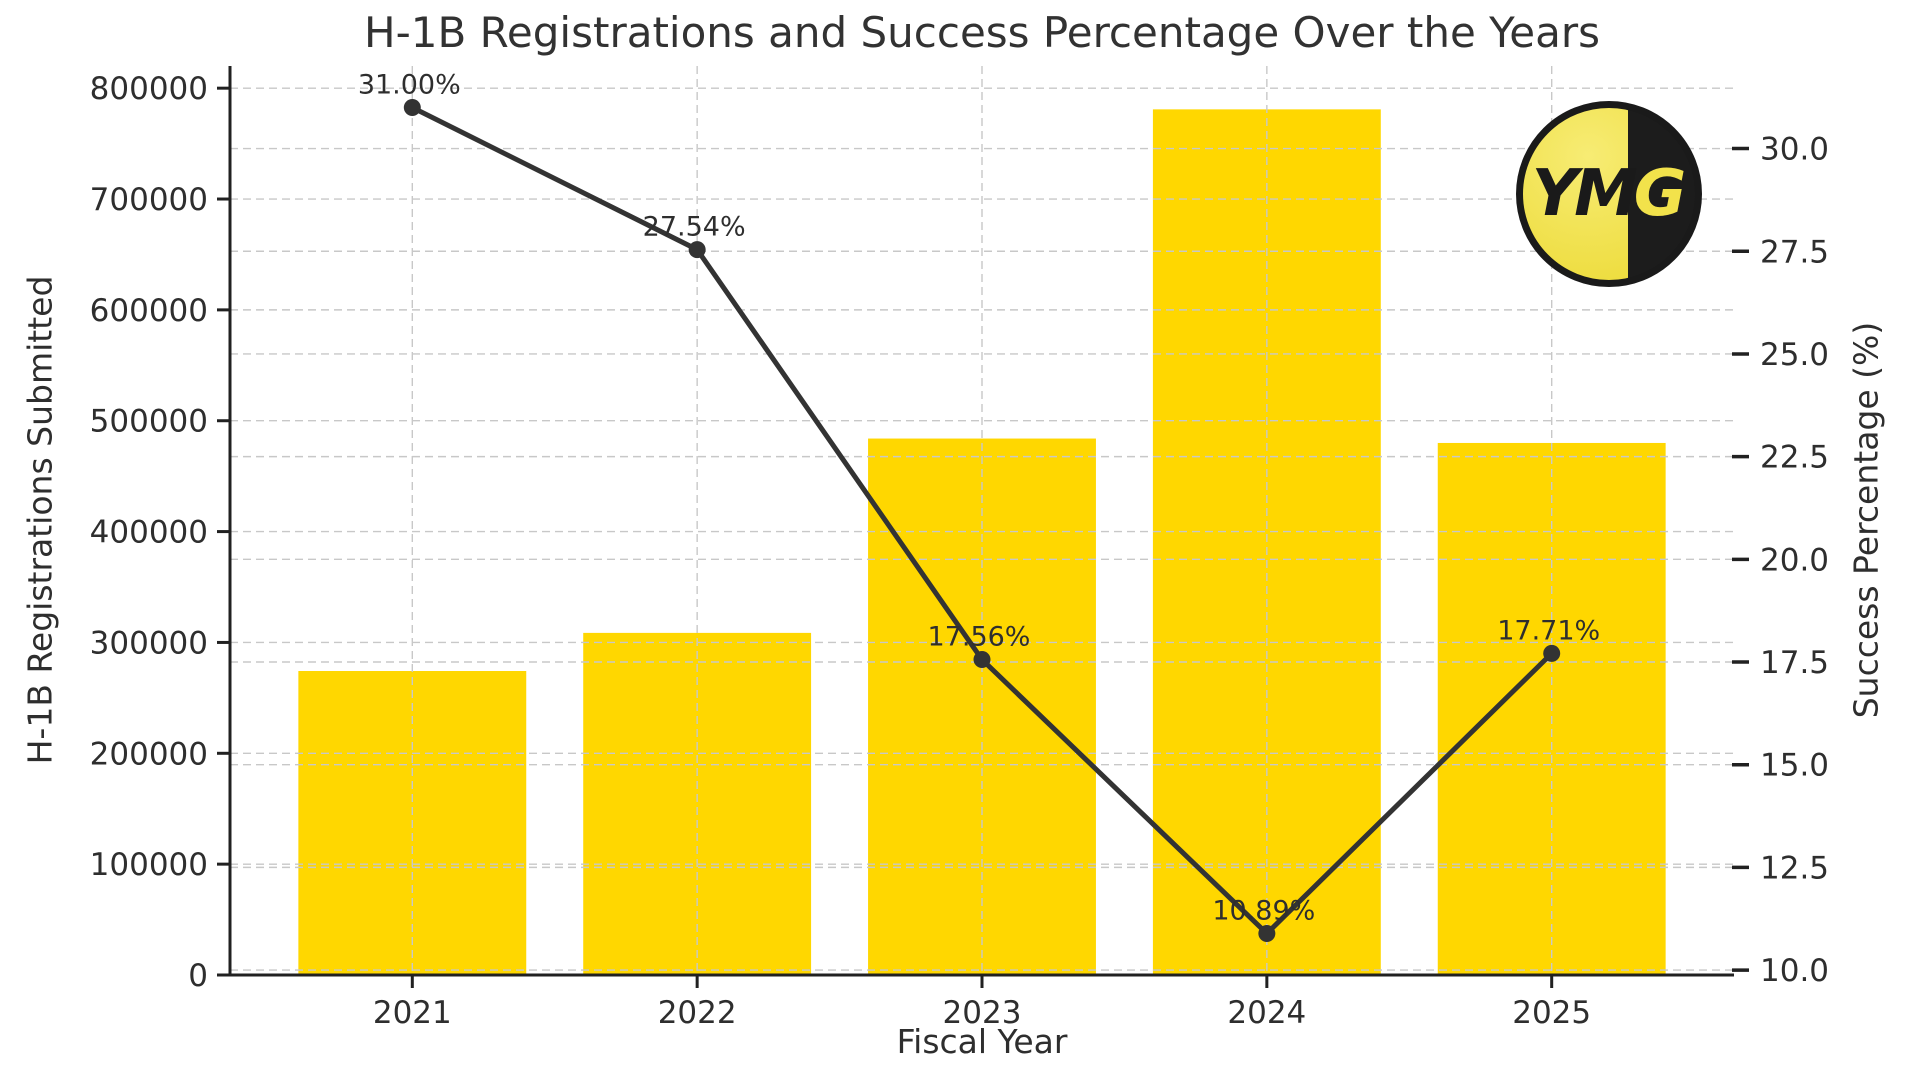 This screenshot has height=1080, width=1920. Describe the element at coordinates (1266, 1013) in the screenshot. I see `x-tick-label-2024: 2024` at that location.